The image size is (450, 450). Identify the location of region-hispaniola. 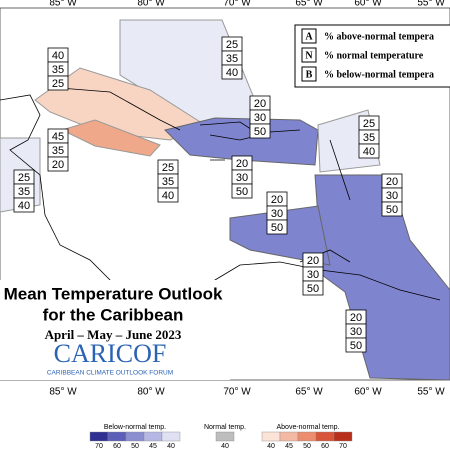
(241, 141).